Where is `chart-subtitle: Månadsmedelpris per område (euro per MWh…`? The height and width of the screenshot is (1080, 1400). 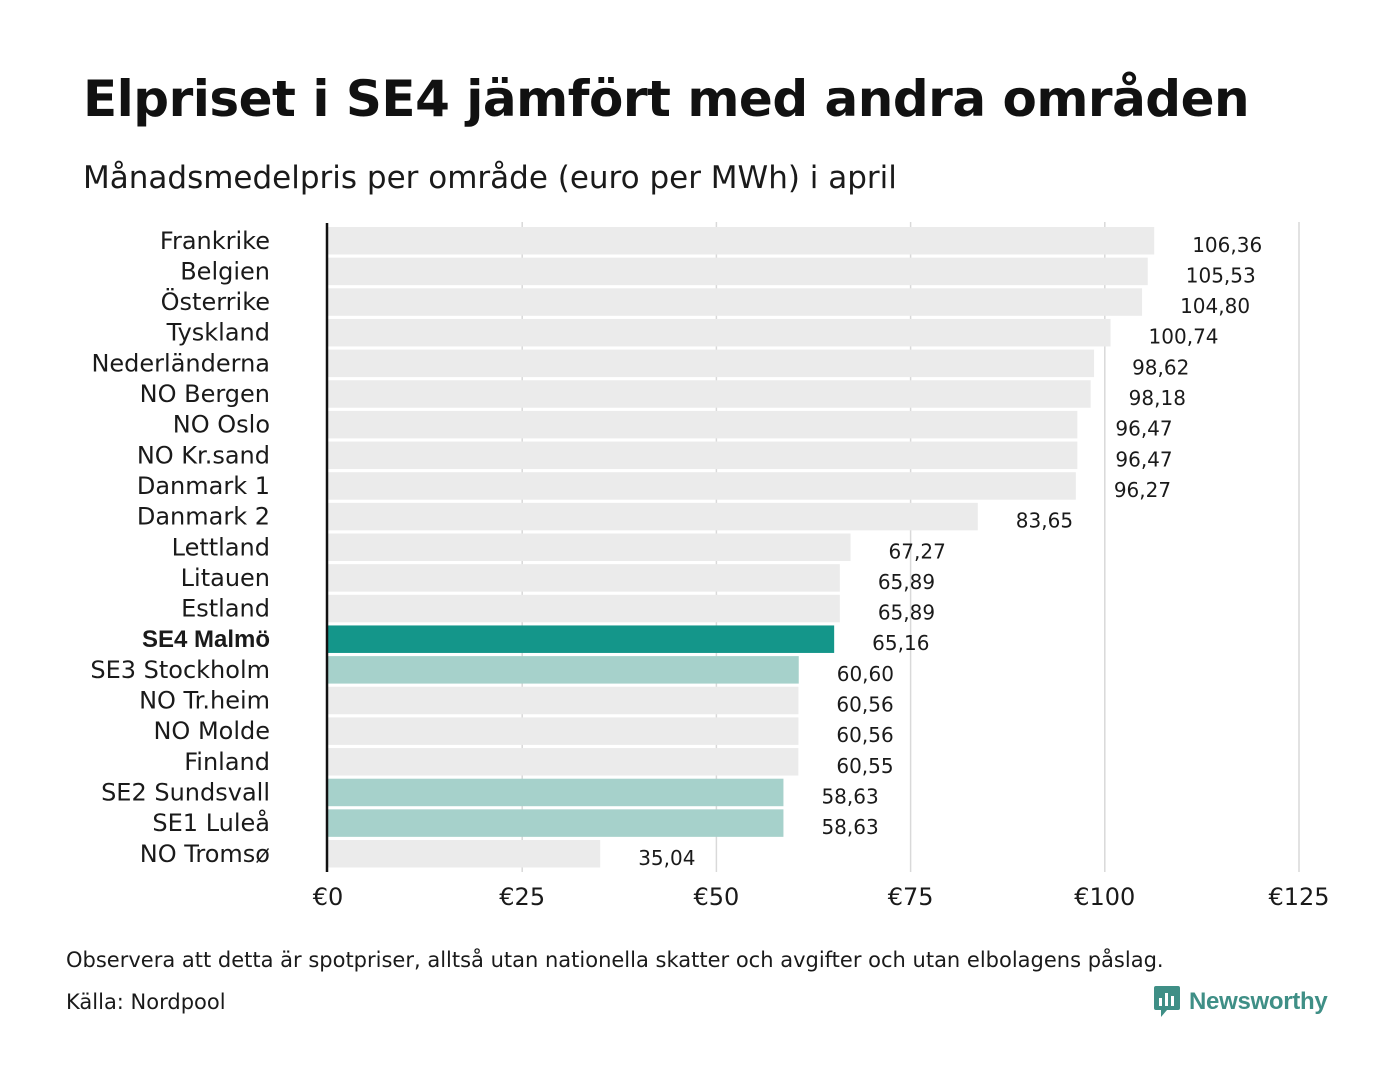
chart-subtitle: Månadsmedelpris per område (euro per MWh… is located at coordinates (490, 178).